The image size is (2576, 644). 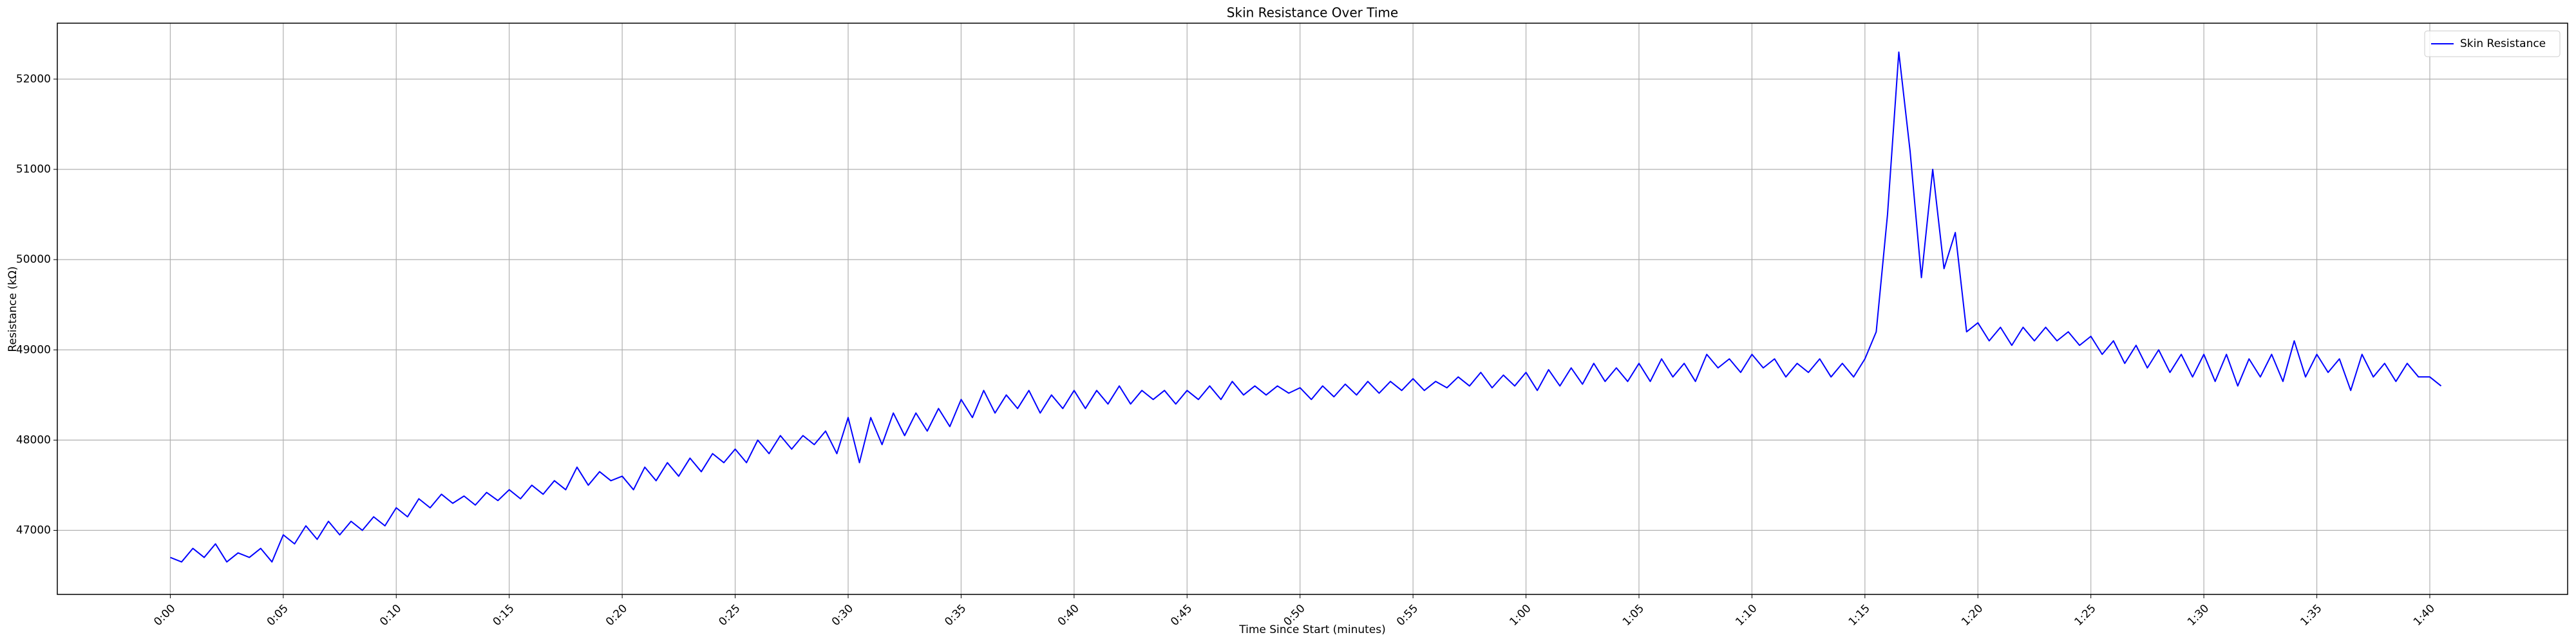 What do you see at coordinates (955, 615) in the screenshot?
I see `x-tick-label: 0:35` at bounding box center [955, 615].